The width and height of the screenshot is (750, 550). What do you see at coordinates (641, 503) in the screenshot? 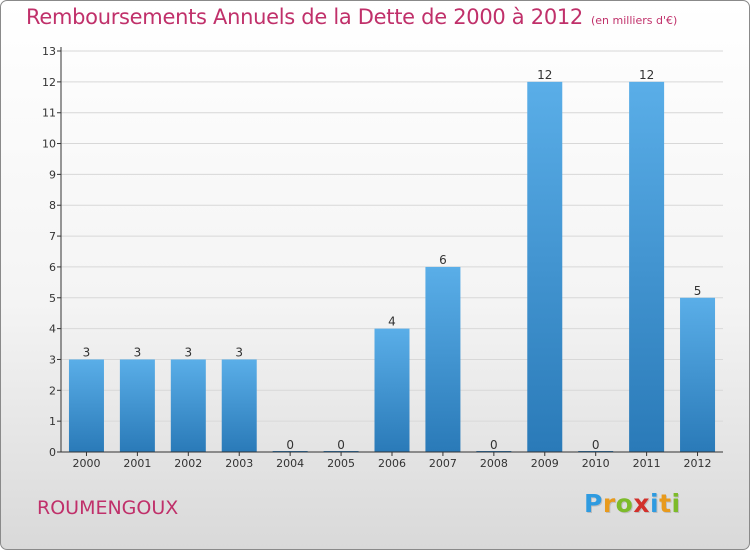
I see `logo-letter: x` at bounding box center [641, 503].